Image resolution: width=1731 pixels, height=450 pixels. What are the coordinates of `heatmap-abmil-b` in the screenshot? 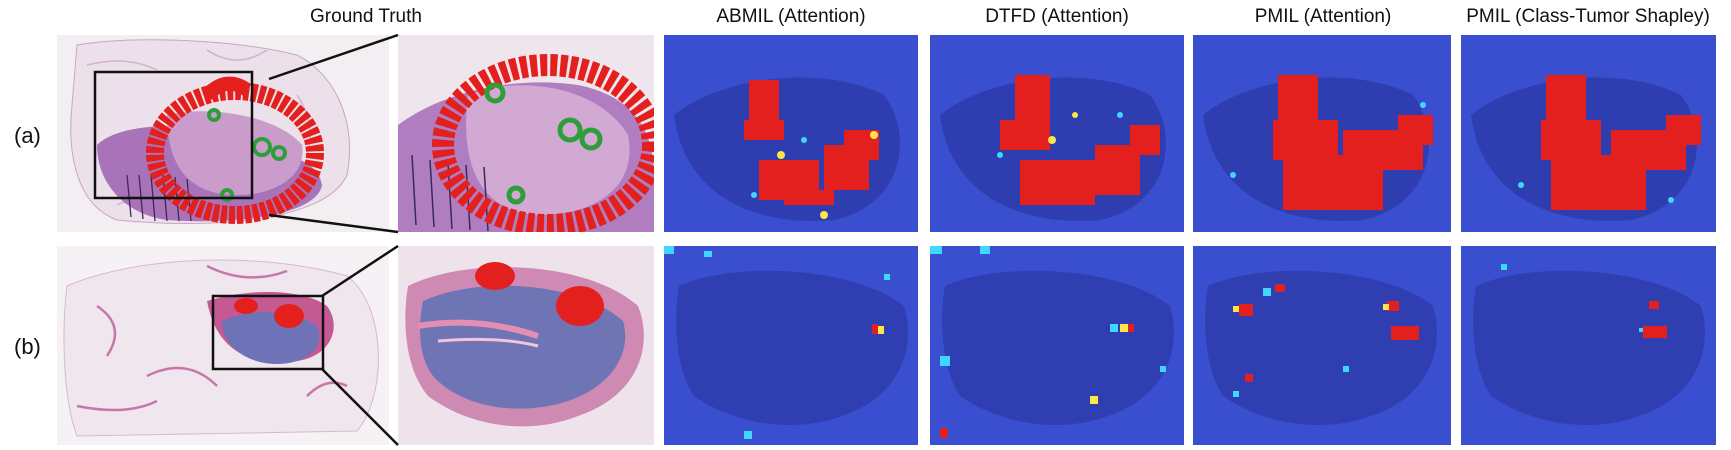 It's located at (791, 345).